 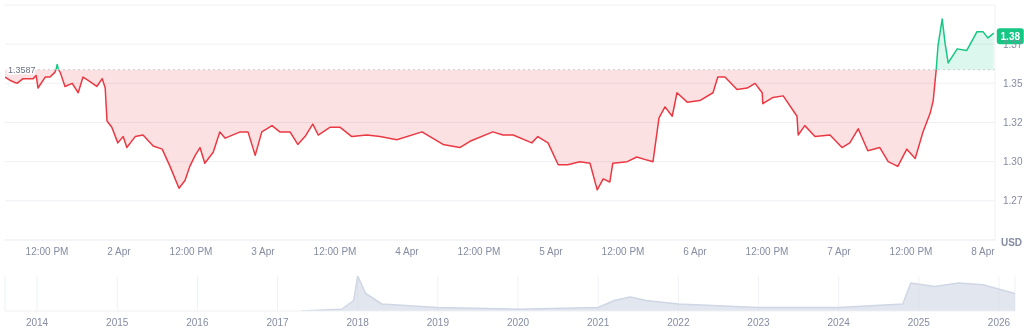 What do you see at coordinates (1013, 123) in the screenshot?
I see `y-tick-label: 1.32` at bounding box center [1013, 123].